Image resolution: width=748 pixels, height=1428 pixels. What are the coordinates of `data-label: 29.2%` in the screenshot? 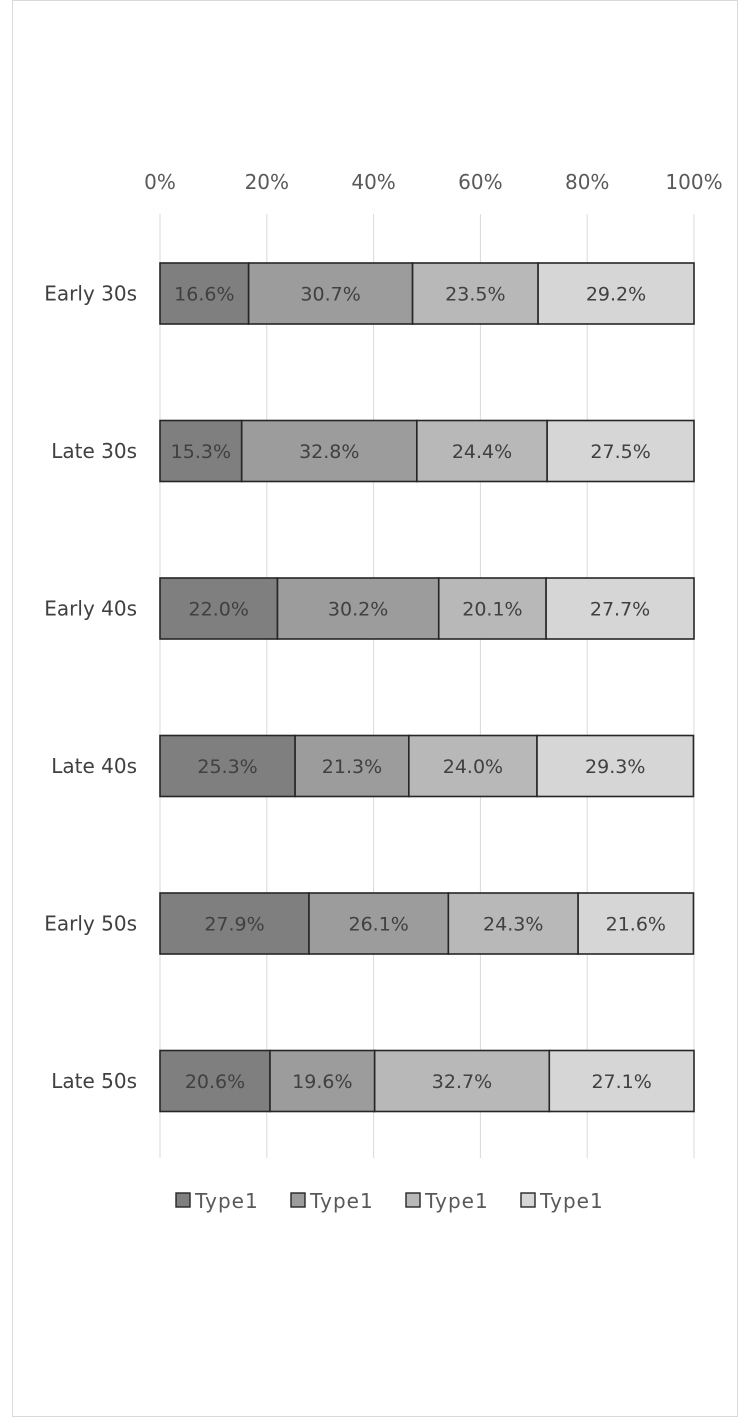 It's located at (616, 295).